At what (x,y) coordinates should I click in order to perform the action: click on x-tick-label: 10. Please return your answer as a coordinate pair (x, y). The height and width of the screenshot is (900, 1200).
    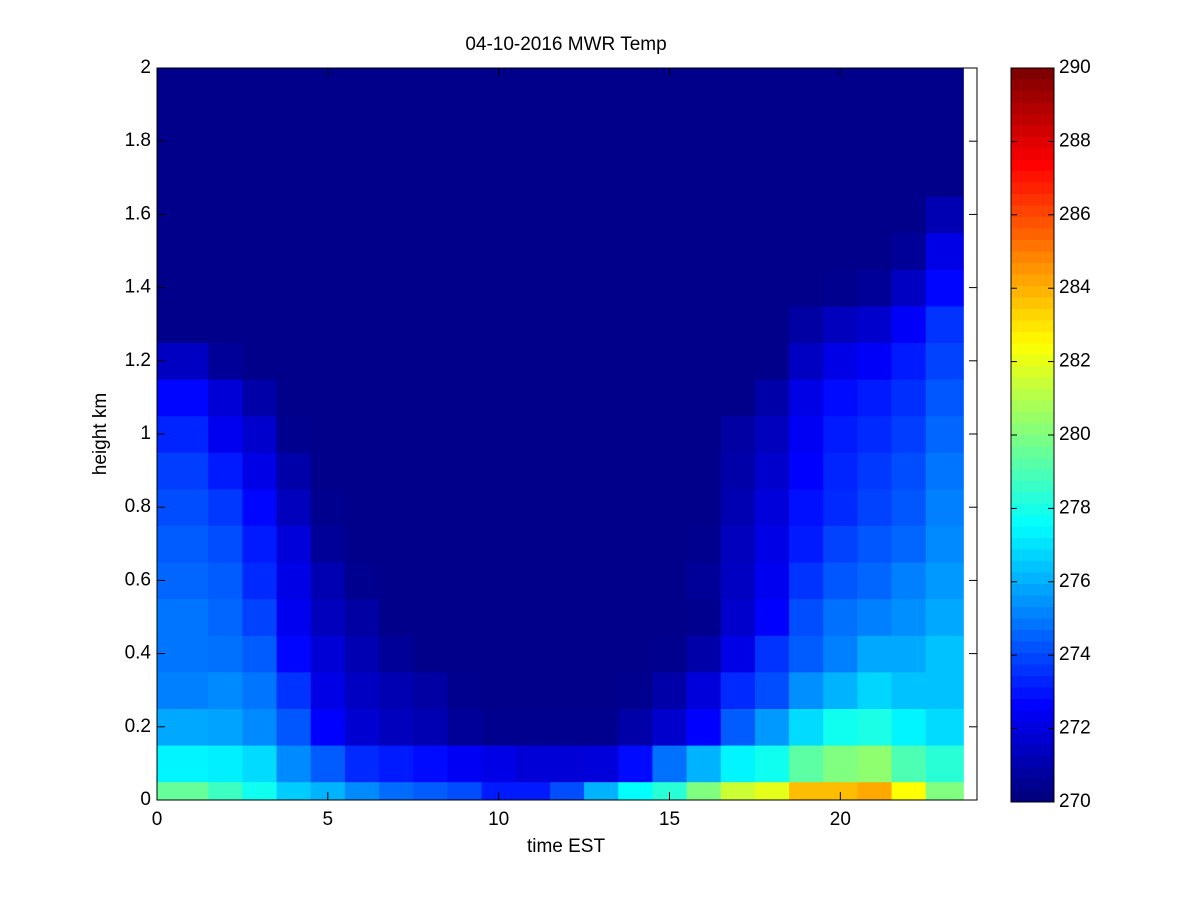
    Looking at the image, I should click on (498, 819).